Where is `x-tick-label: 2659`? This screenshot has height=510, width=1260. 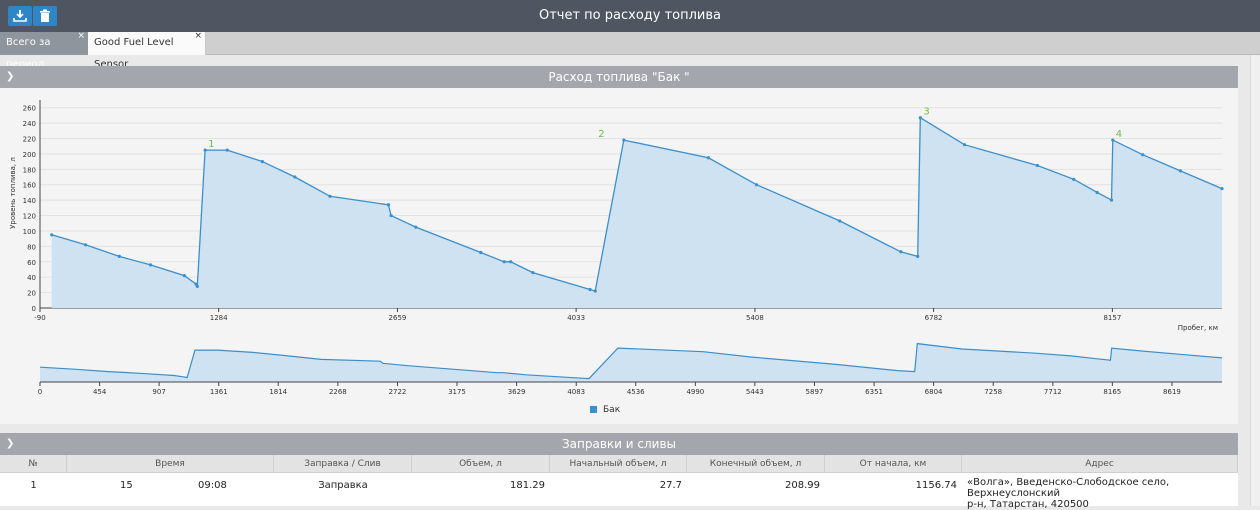
x-tick-label: 2659 is located at coordinates (398, 318).